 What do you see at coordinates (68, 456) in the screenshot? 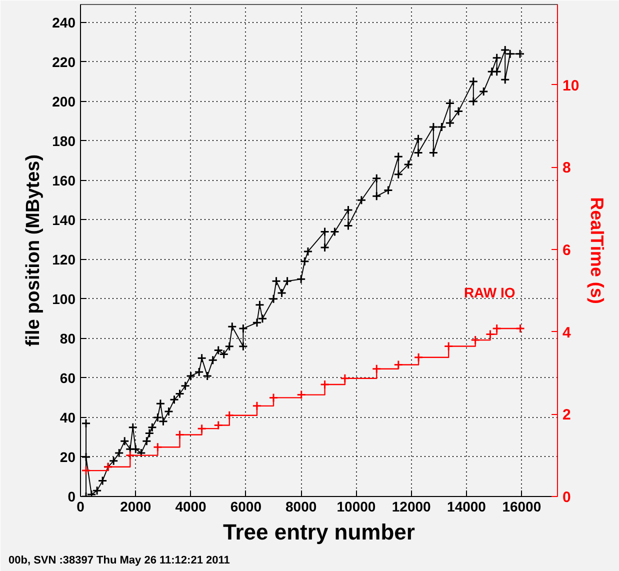
I see `y-tick-label: 20` at bounding box center [68, 456].